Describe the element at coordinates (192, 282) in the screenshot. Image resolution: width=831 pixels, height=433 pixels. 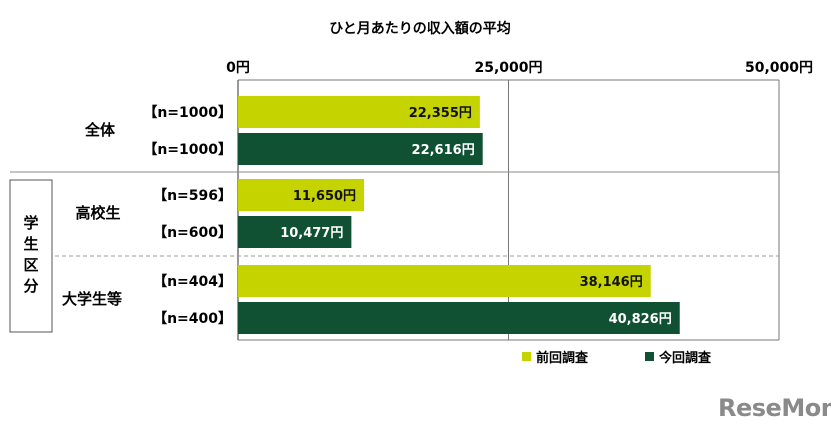
I see `n-label: 【n=404】` at that location.